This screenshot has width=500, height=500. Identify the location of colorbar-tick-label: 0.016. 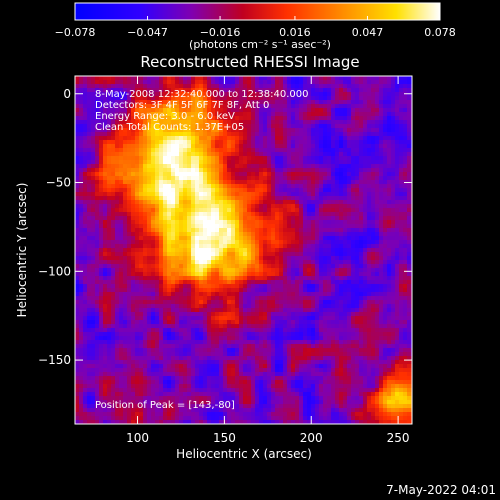
(295, 32).